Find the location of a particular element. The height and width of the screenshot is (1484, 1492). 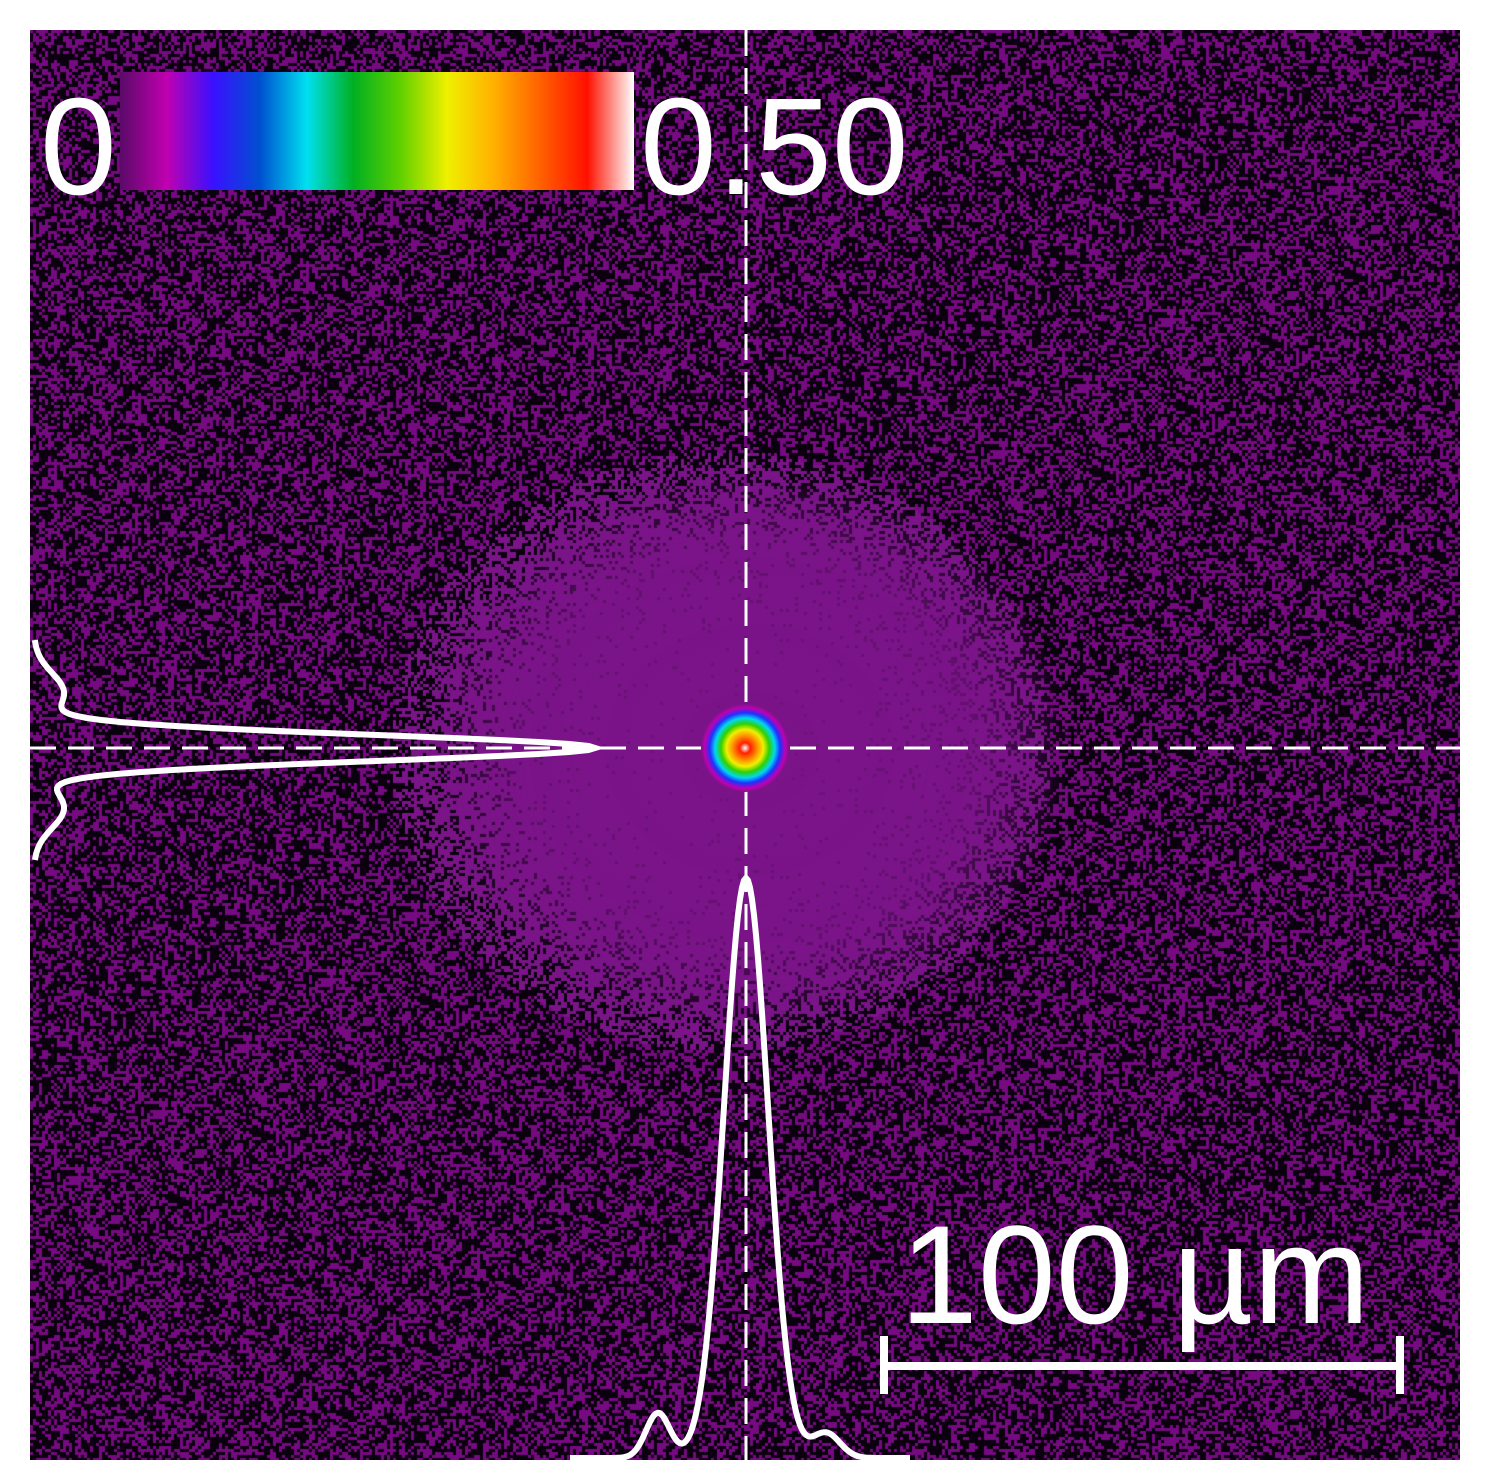

horizontal-intensity-profile is located at coordinates (318, 750).